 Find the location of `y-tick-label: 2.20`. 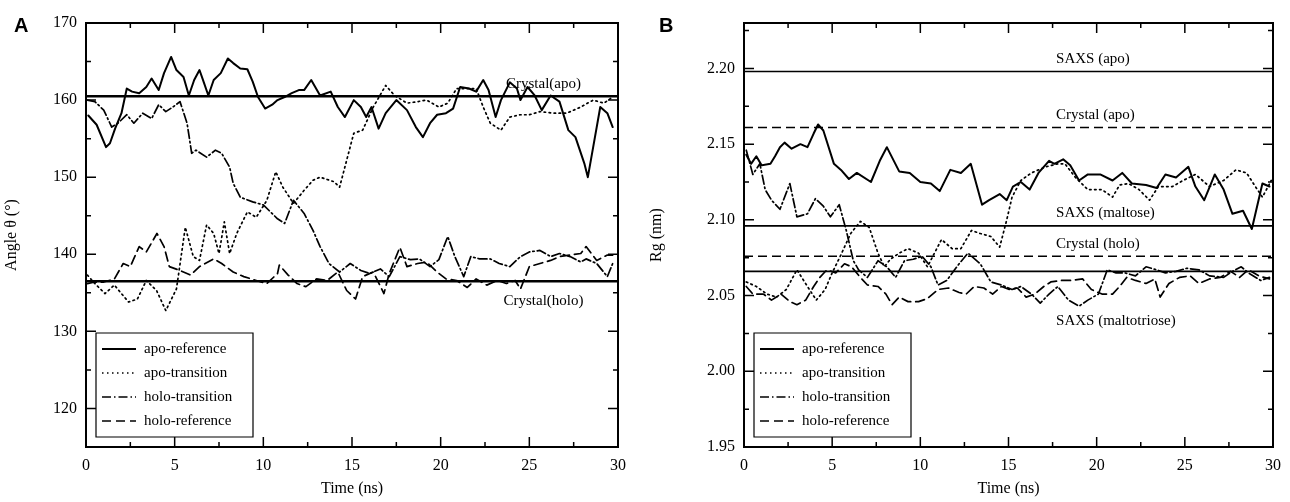

y-tick-label: 2.20 is located at coordinates (721, 67).